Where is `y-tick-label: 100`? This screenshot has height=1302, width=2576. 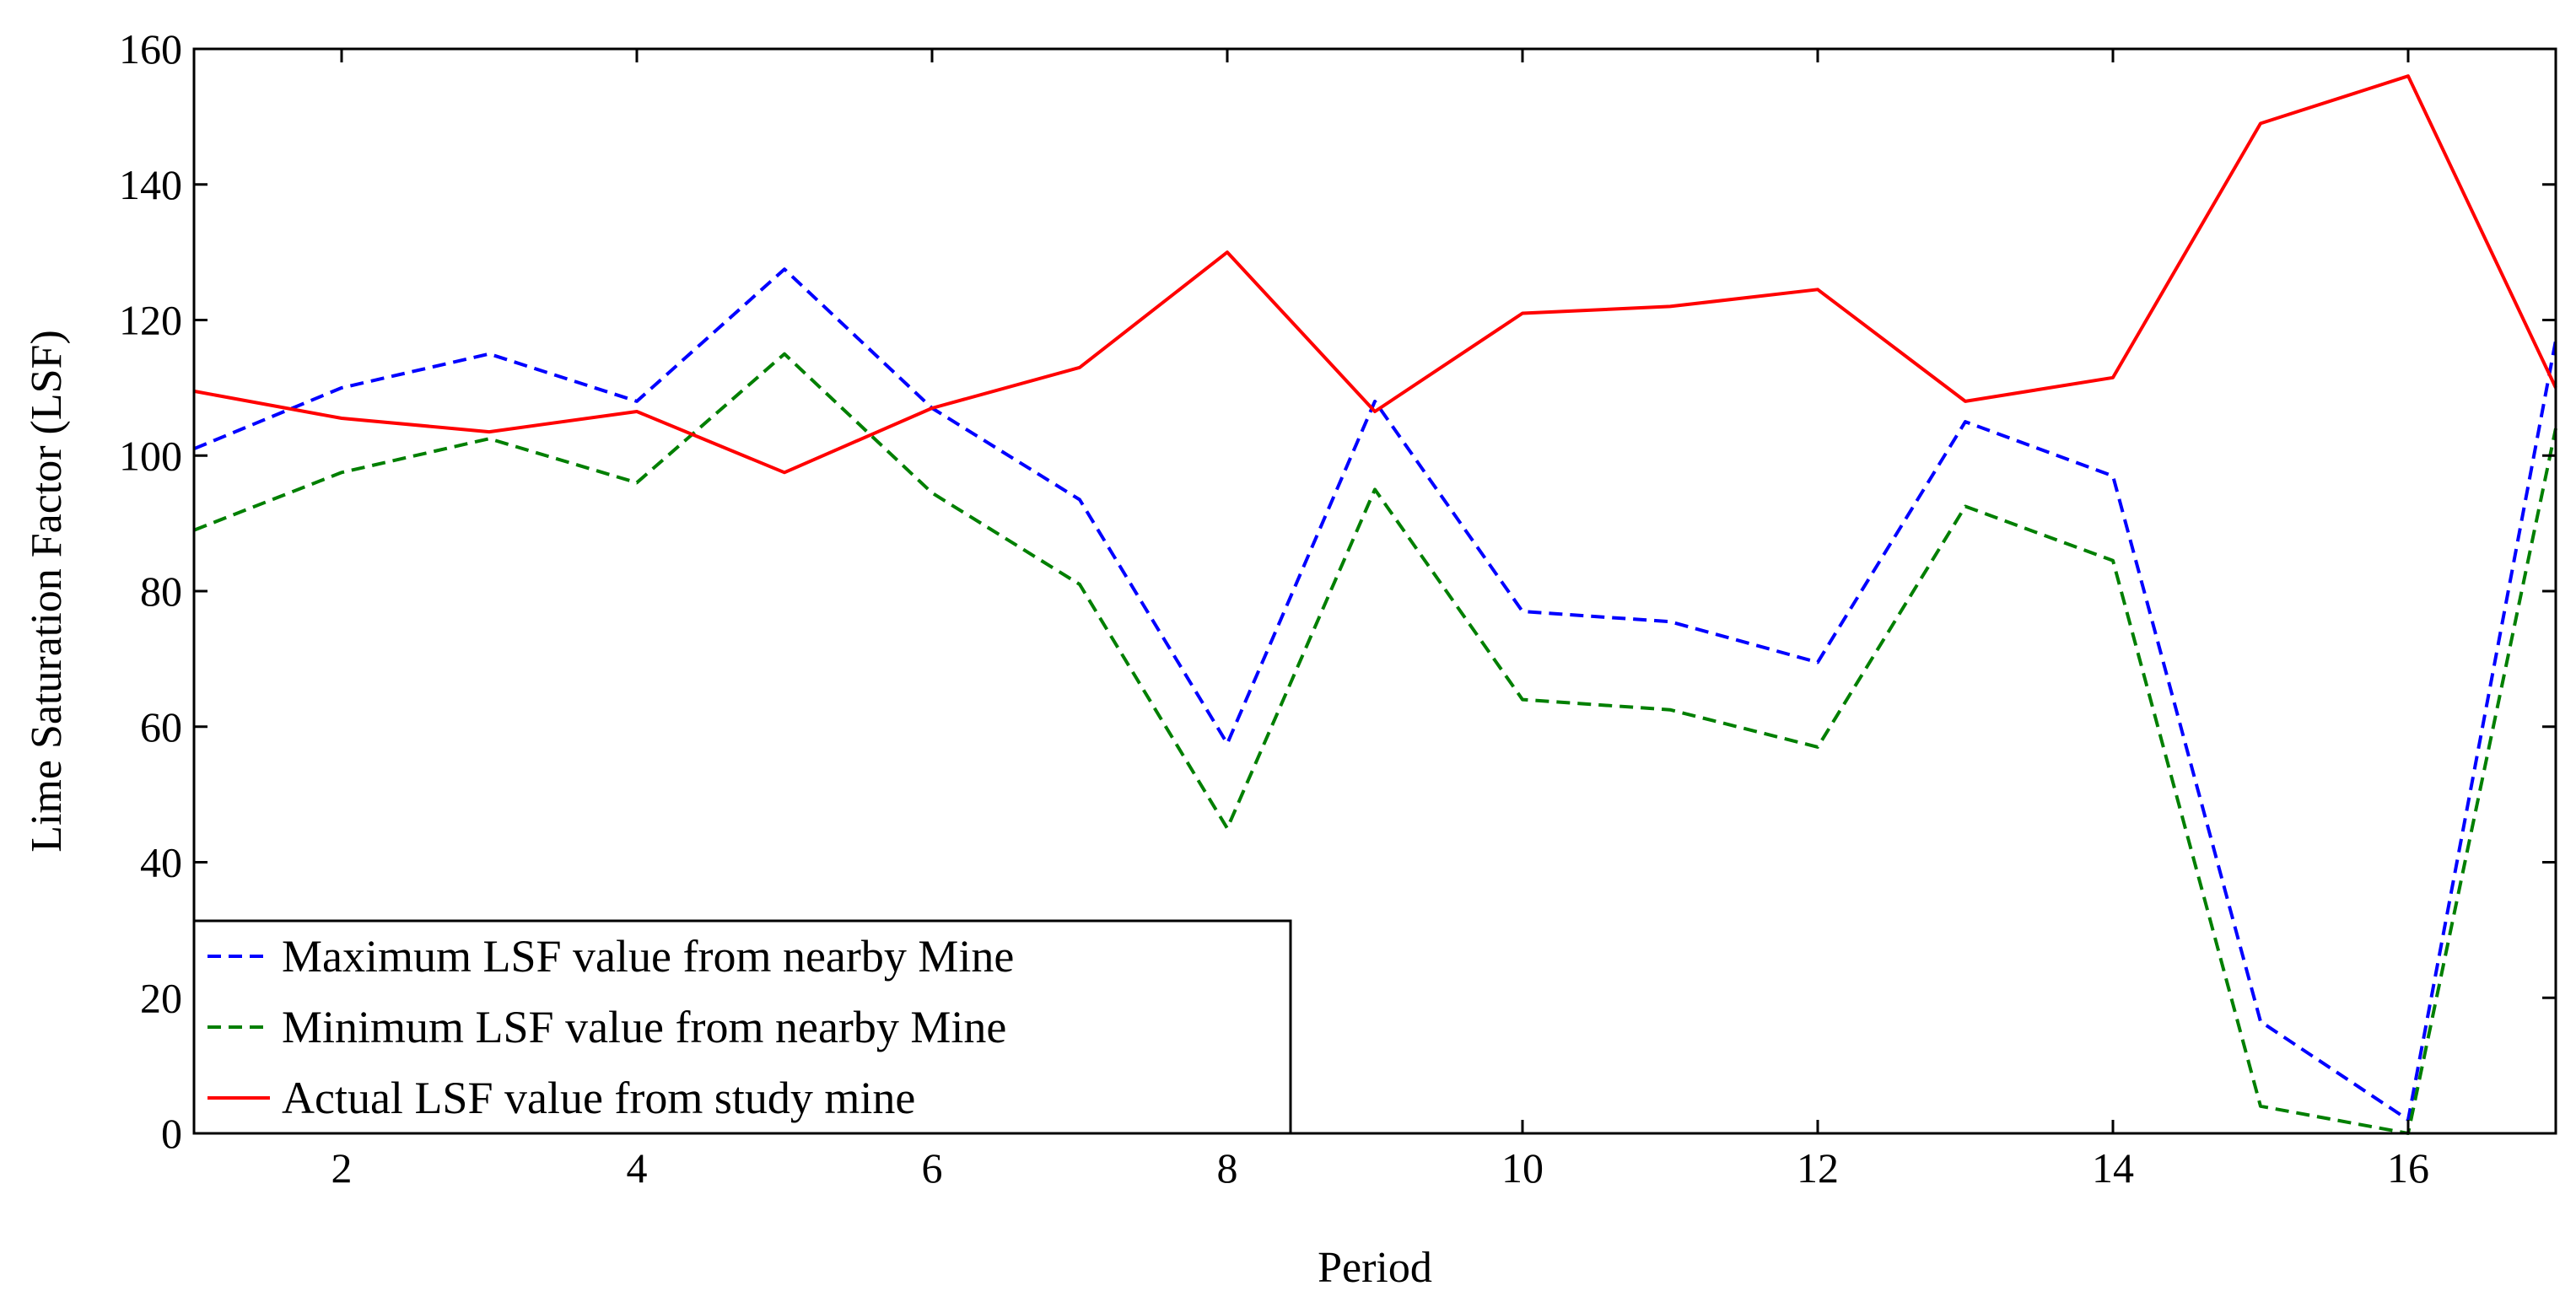 y-tick-label: 100 is located at coordinates (150, 455).